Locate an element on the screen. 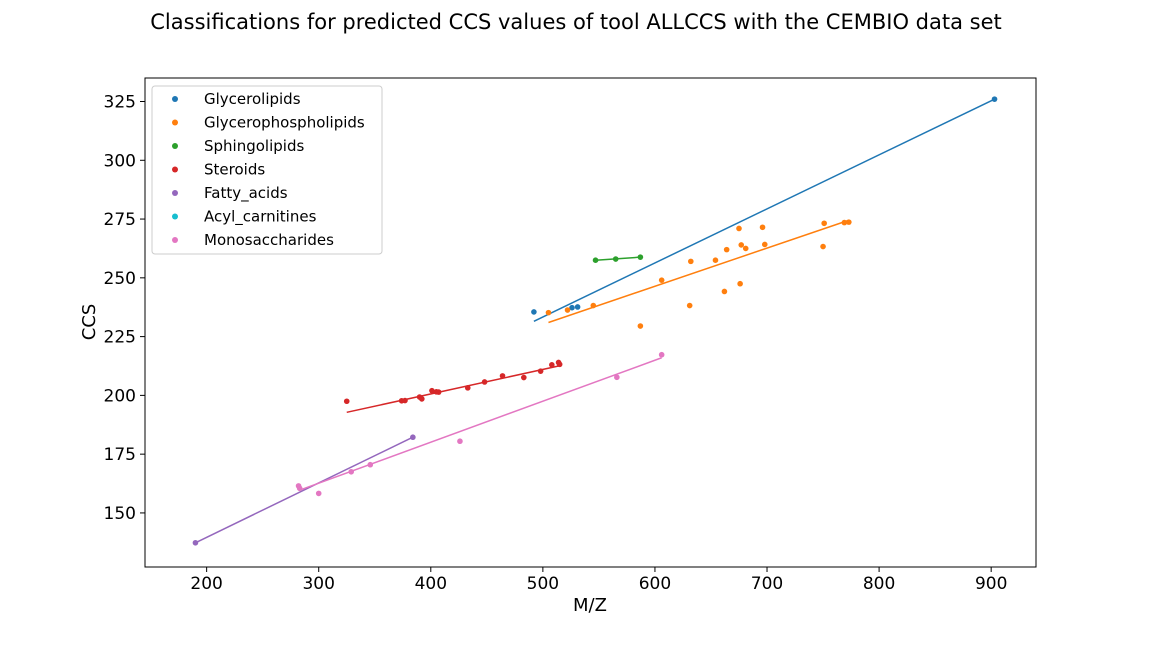 This screenshot has width=1152, height=648. x-tick-label: 200 is located at coordinates (206, 584).